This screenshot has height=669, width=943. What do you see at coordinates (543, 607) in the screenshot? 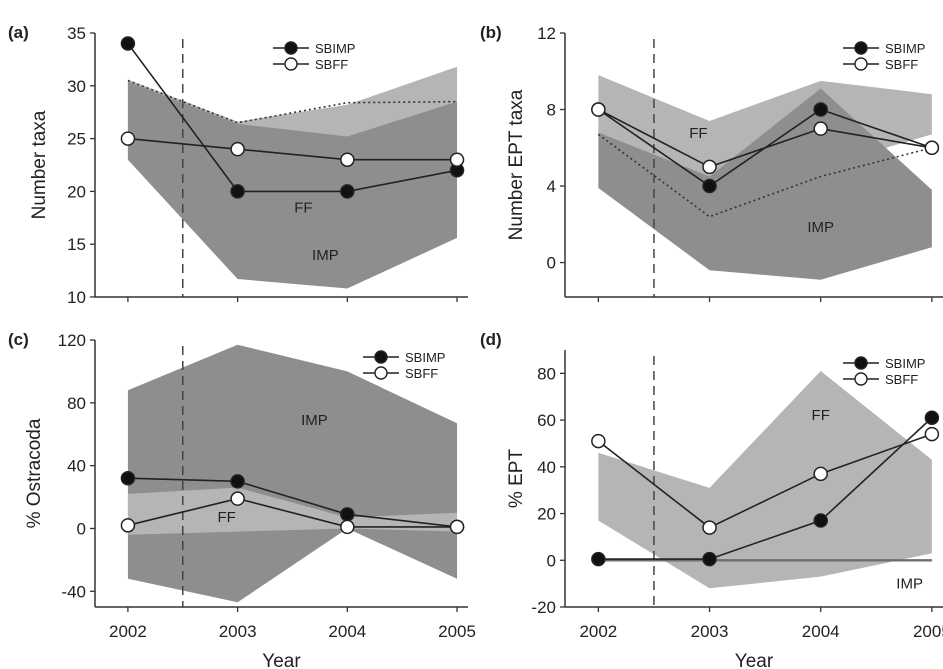
I see `y-tick-label: -20` at bounding box center [543, 607].